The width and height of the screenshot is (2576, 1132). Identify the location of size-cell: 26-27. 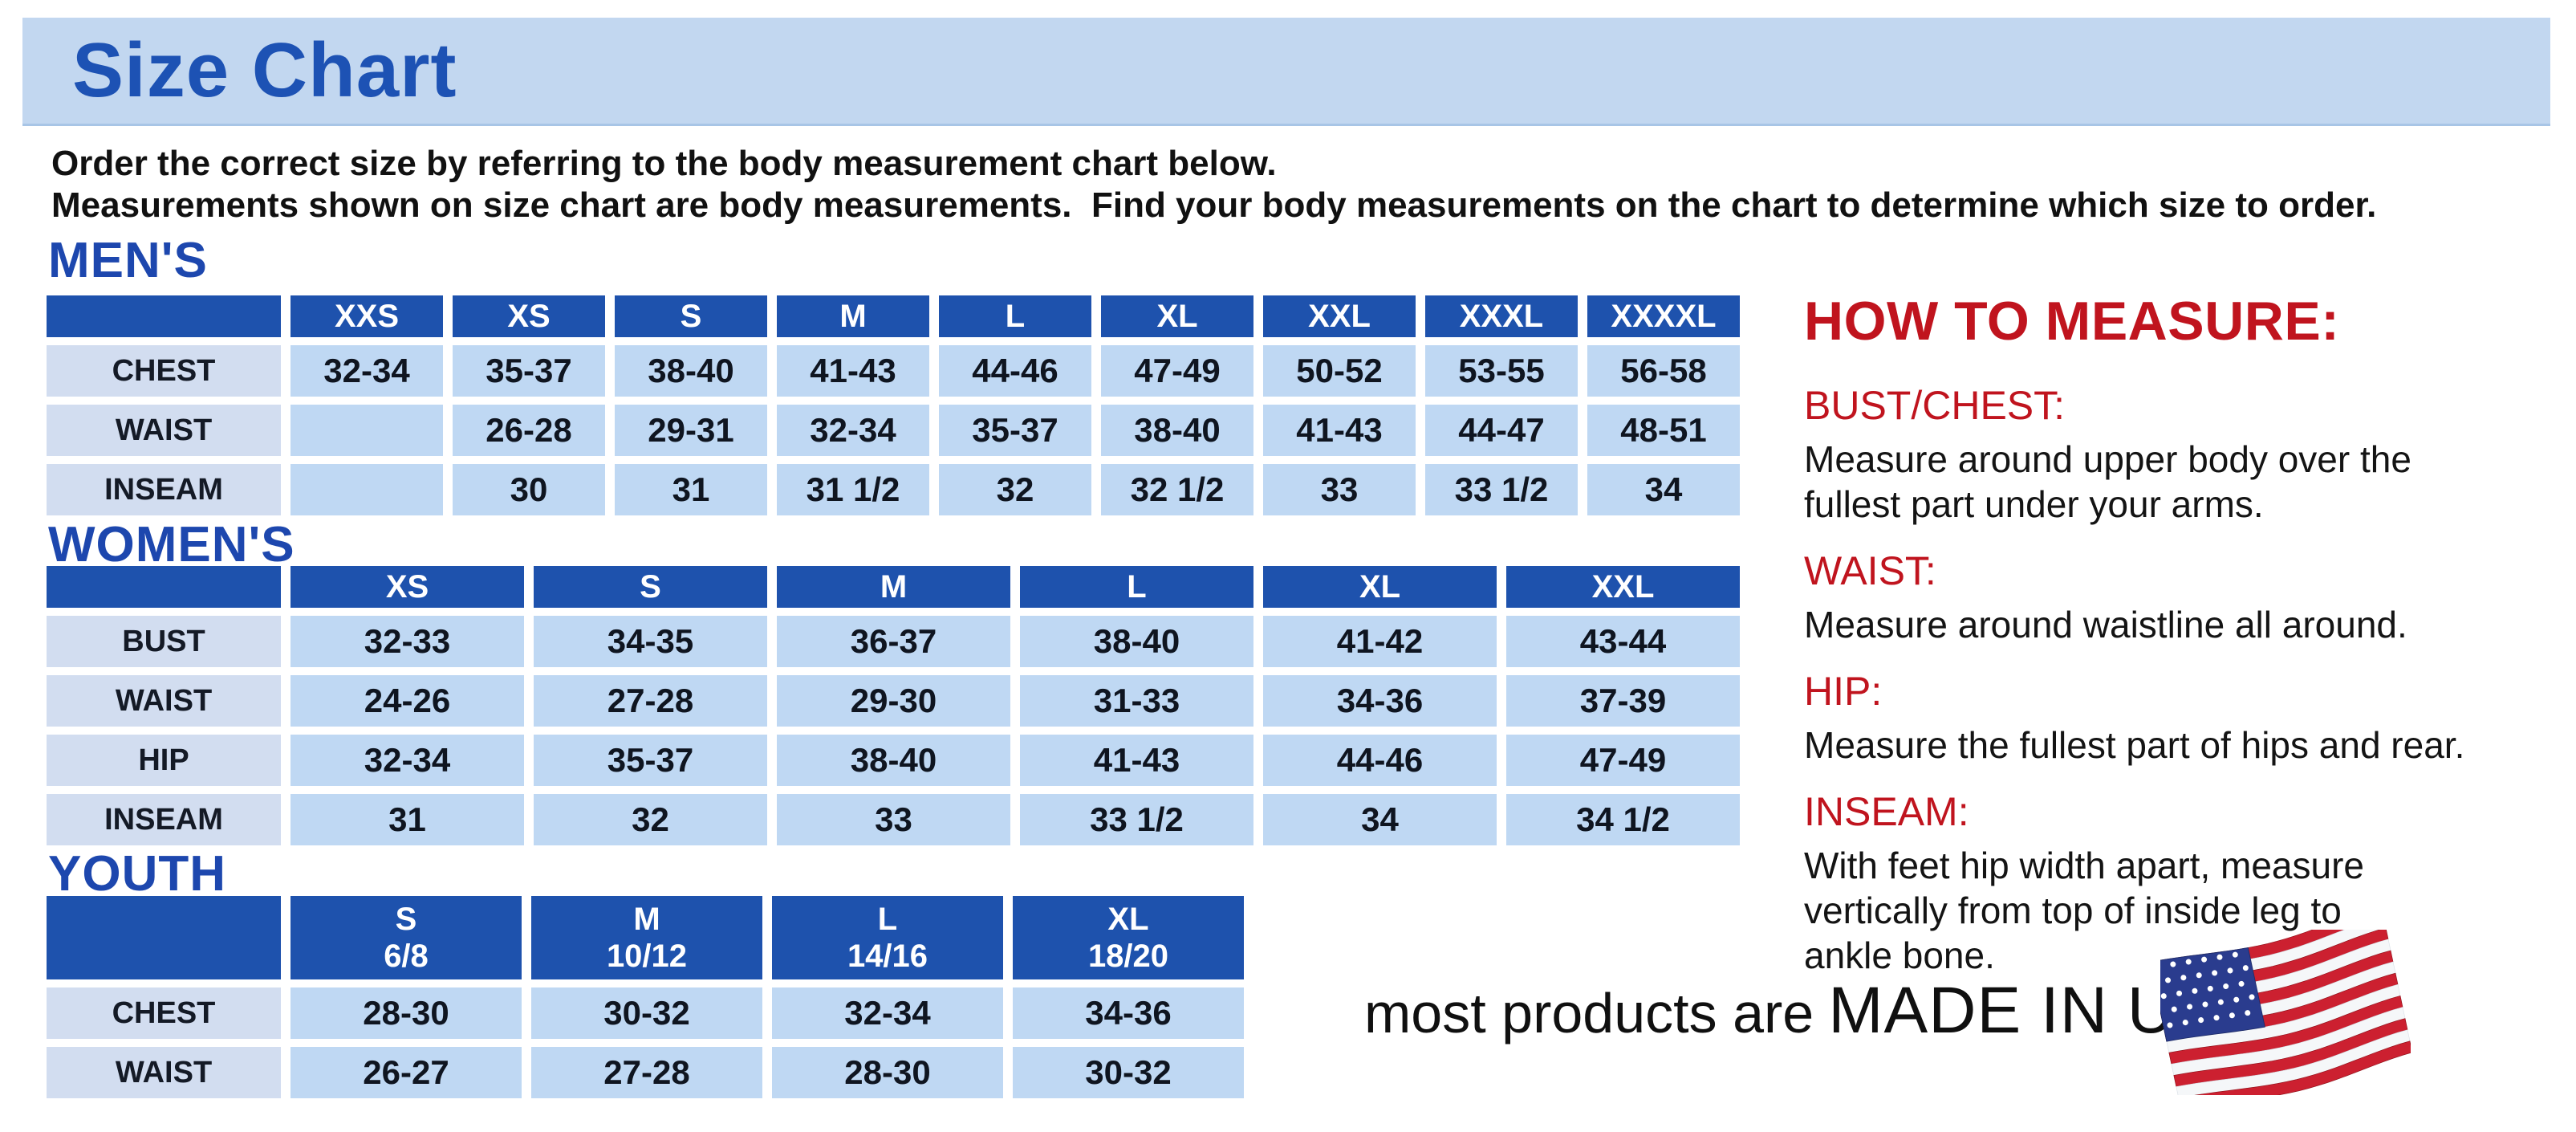
(407, 1072).